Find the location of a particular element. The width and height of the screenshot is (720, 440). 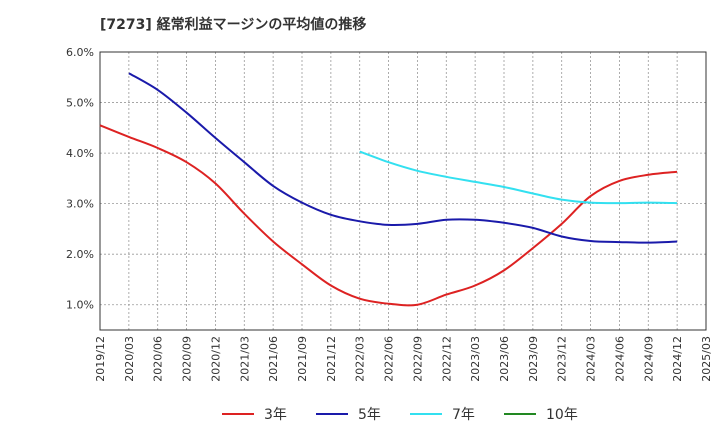

x-tick-label: 2020/03 is located at coordinates (129, 359).